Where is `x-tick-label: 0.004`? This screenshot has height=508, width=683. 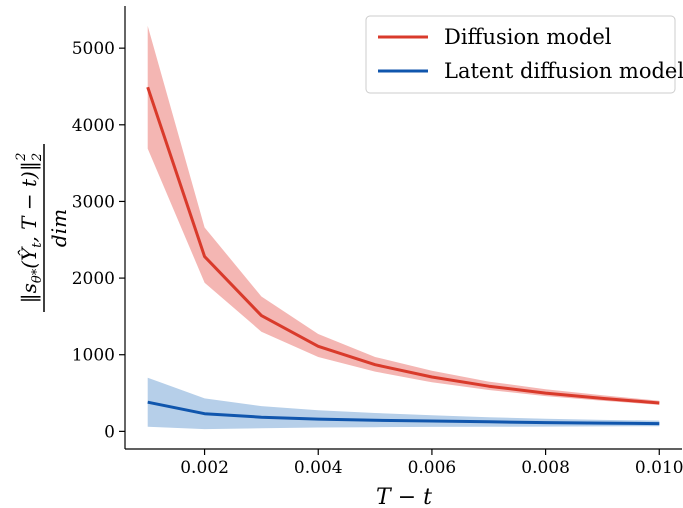 x-tick-label: 0.004 is located at coordinates (318, 468).